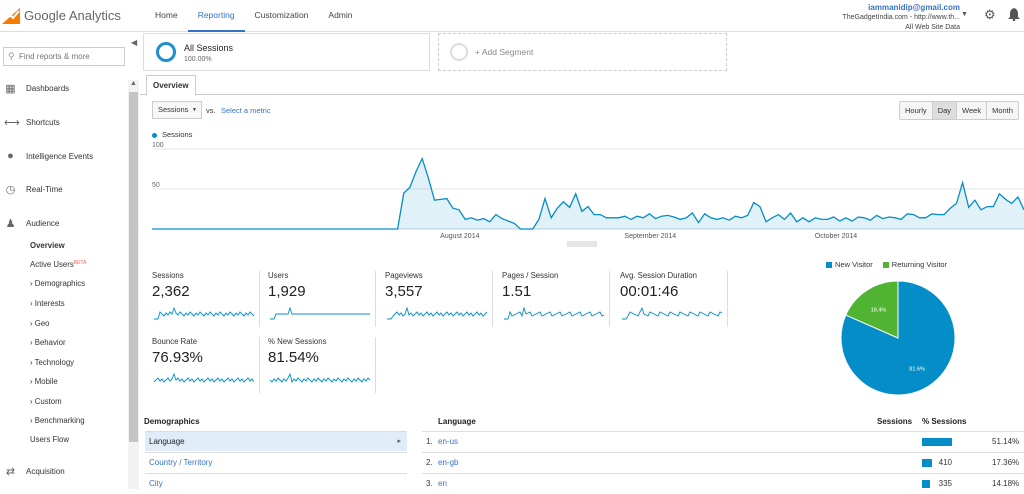  I want to click on language-link: en, so click(442, 483).